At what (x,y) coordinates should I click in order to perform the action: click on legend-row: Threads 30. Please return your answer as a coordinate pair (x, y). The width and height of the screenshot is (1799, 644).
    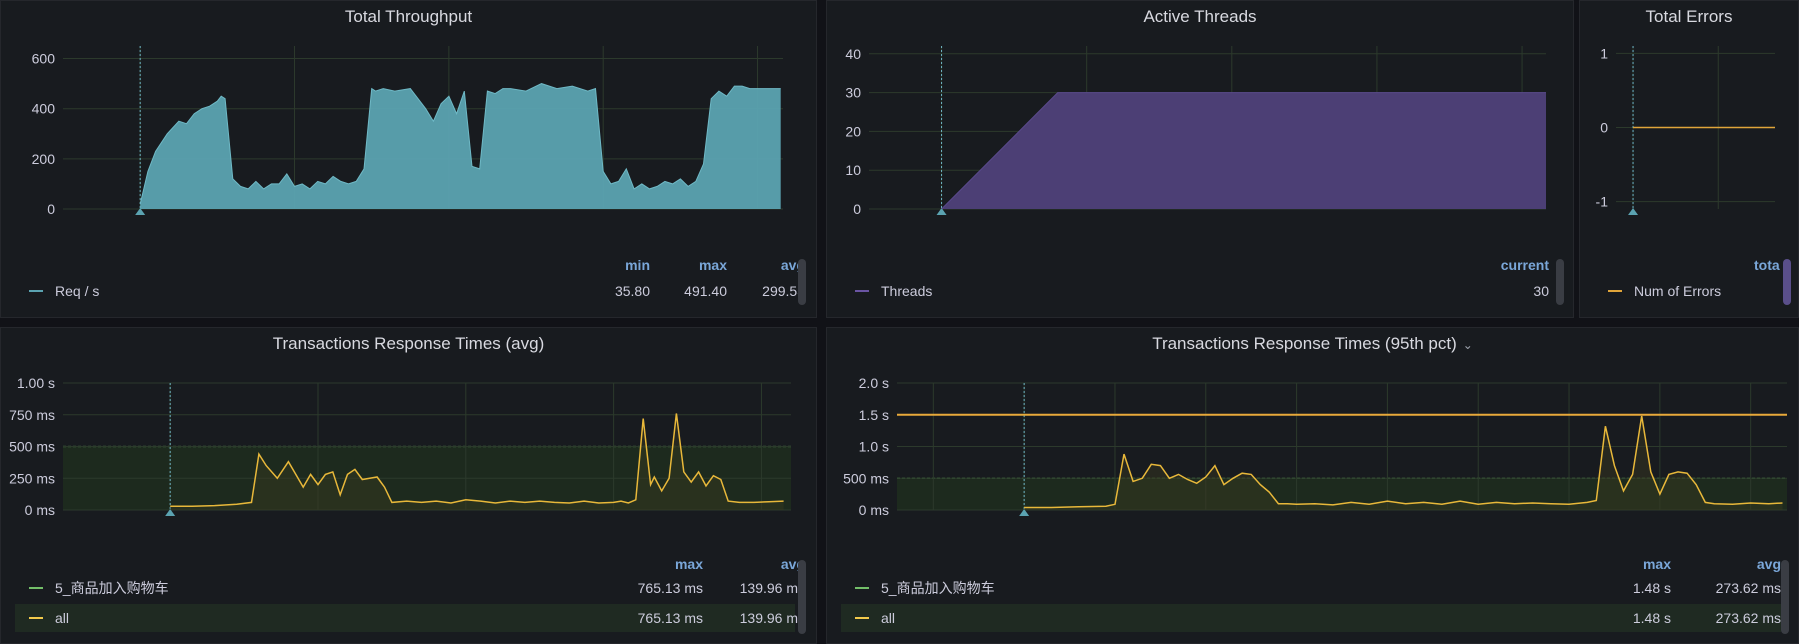
    Looking at the image, I should click on (1198, 291).